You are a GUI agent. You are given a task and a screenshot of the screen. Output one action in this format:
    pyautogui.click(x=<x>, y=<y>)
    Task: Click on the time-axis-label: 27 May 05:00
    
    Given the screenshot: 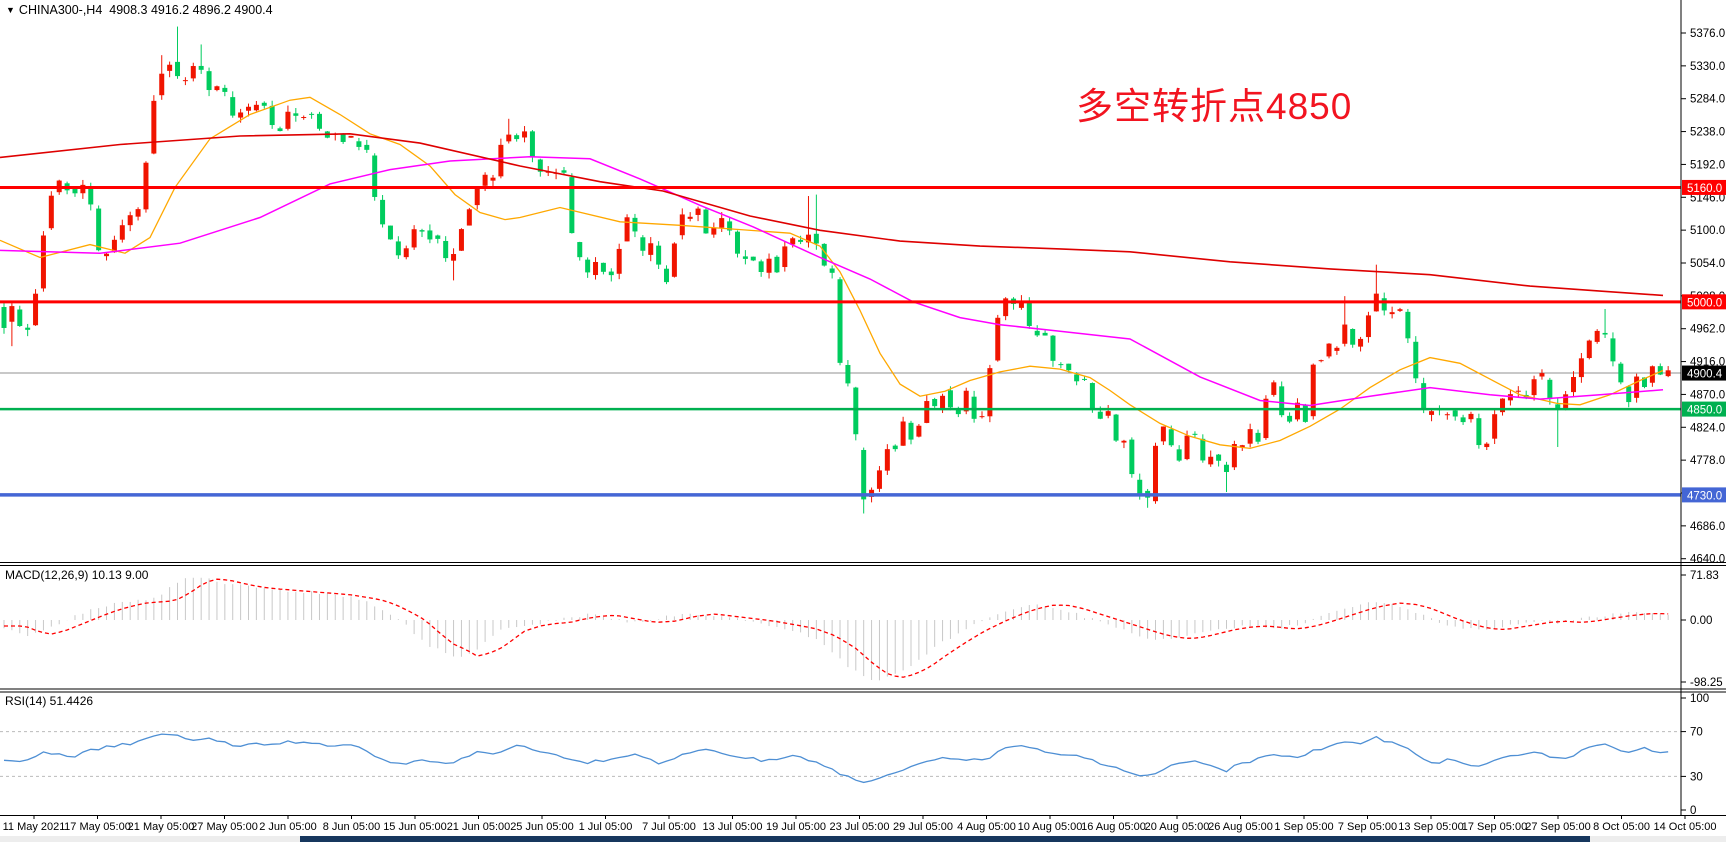 What is the action you would take?
    pyautogui.click(x=224, y=827)
    